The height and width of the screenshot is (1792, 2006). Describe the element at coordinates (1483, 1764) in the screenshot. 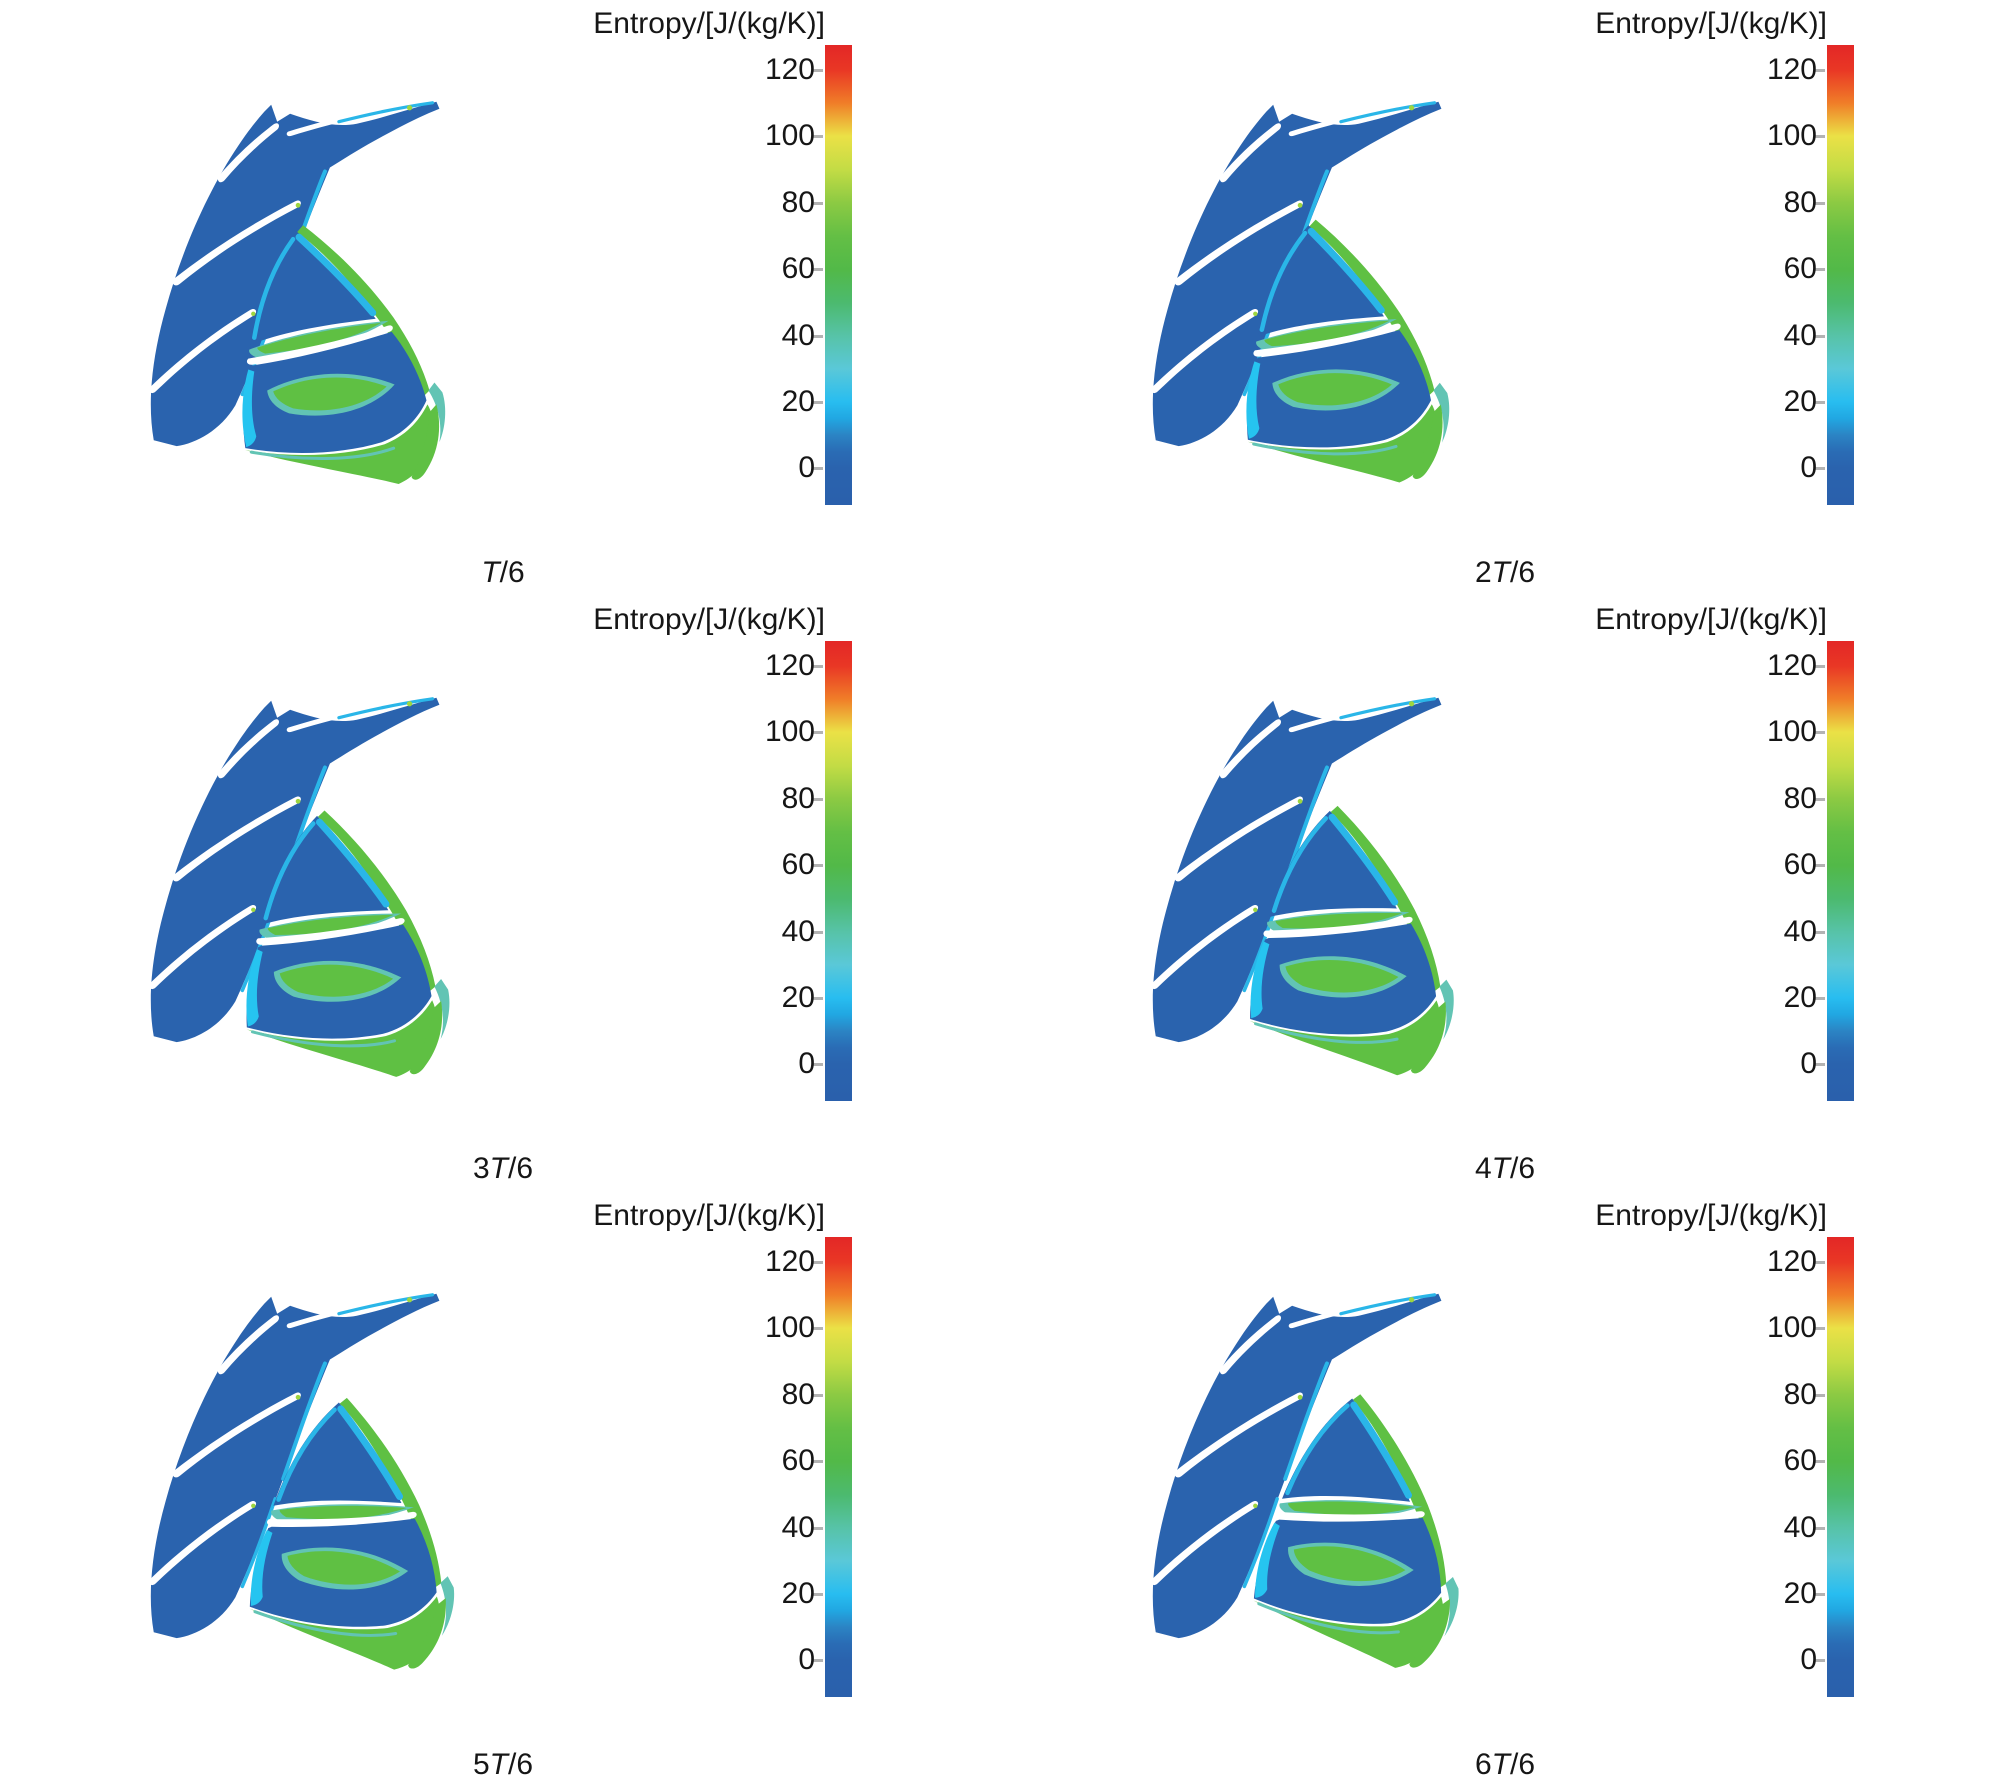

I see `time-coefficient: 6` at that location.